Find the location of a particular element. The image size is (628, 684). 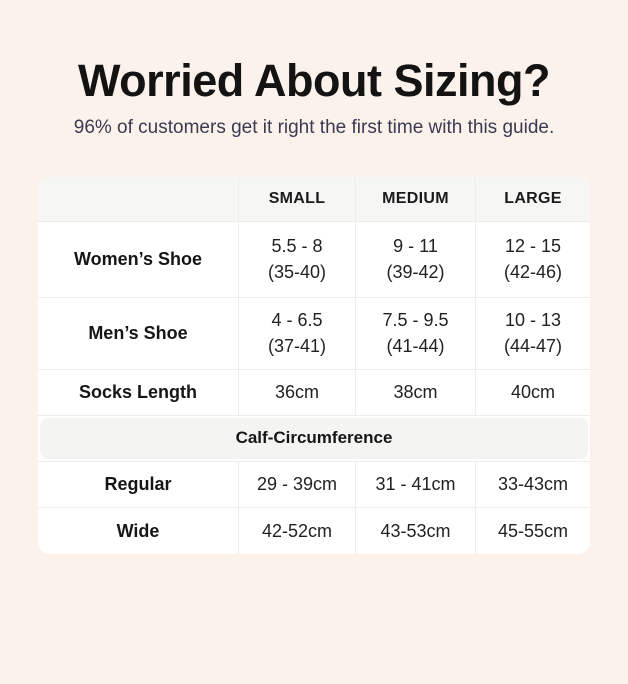

header-cell-small: SMALL is located at coordinates (296, 198).